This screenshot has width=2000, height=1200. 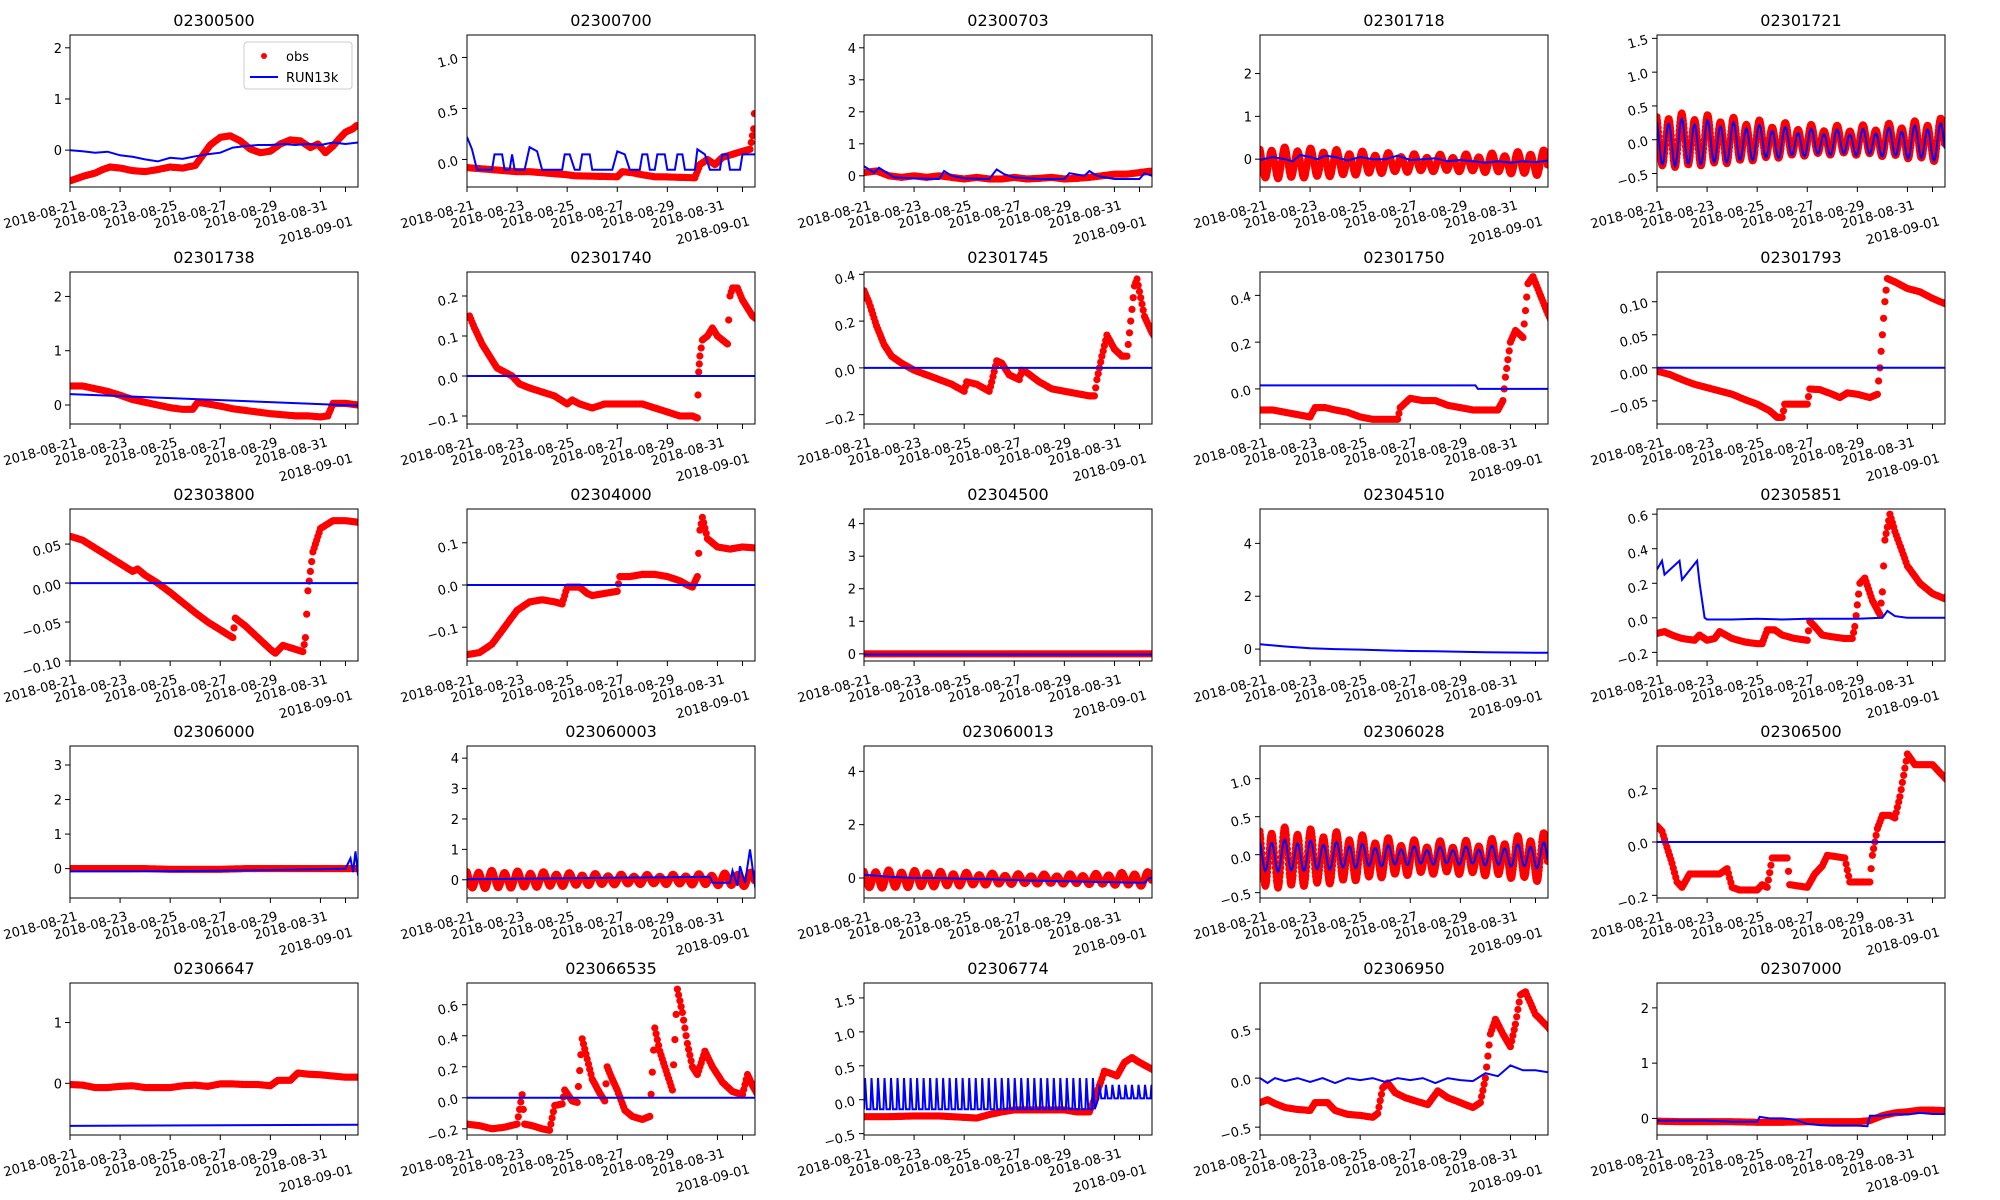 I want to click on subplot-title: 02301750, so click(x=1403, y=257).